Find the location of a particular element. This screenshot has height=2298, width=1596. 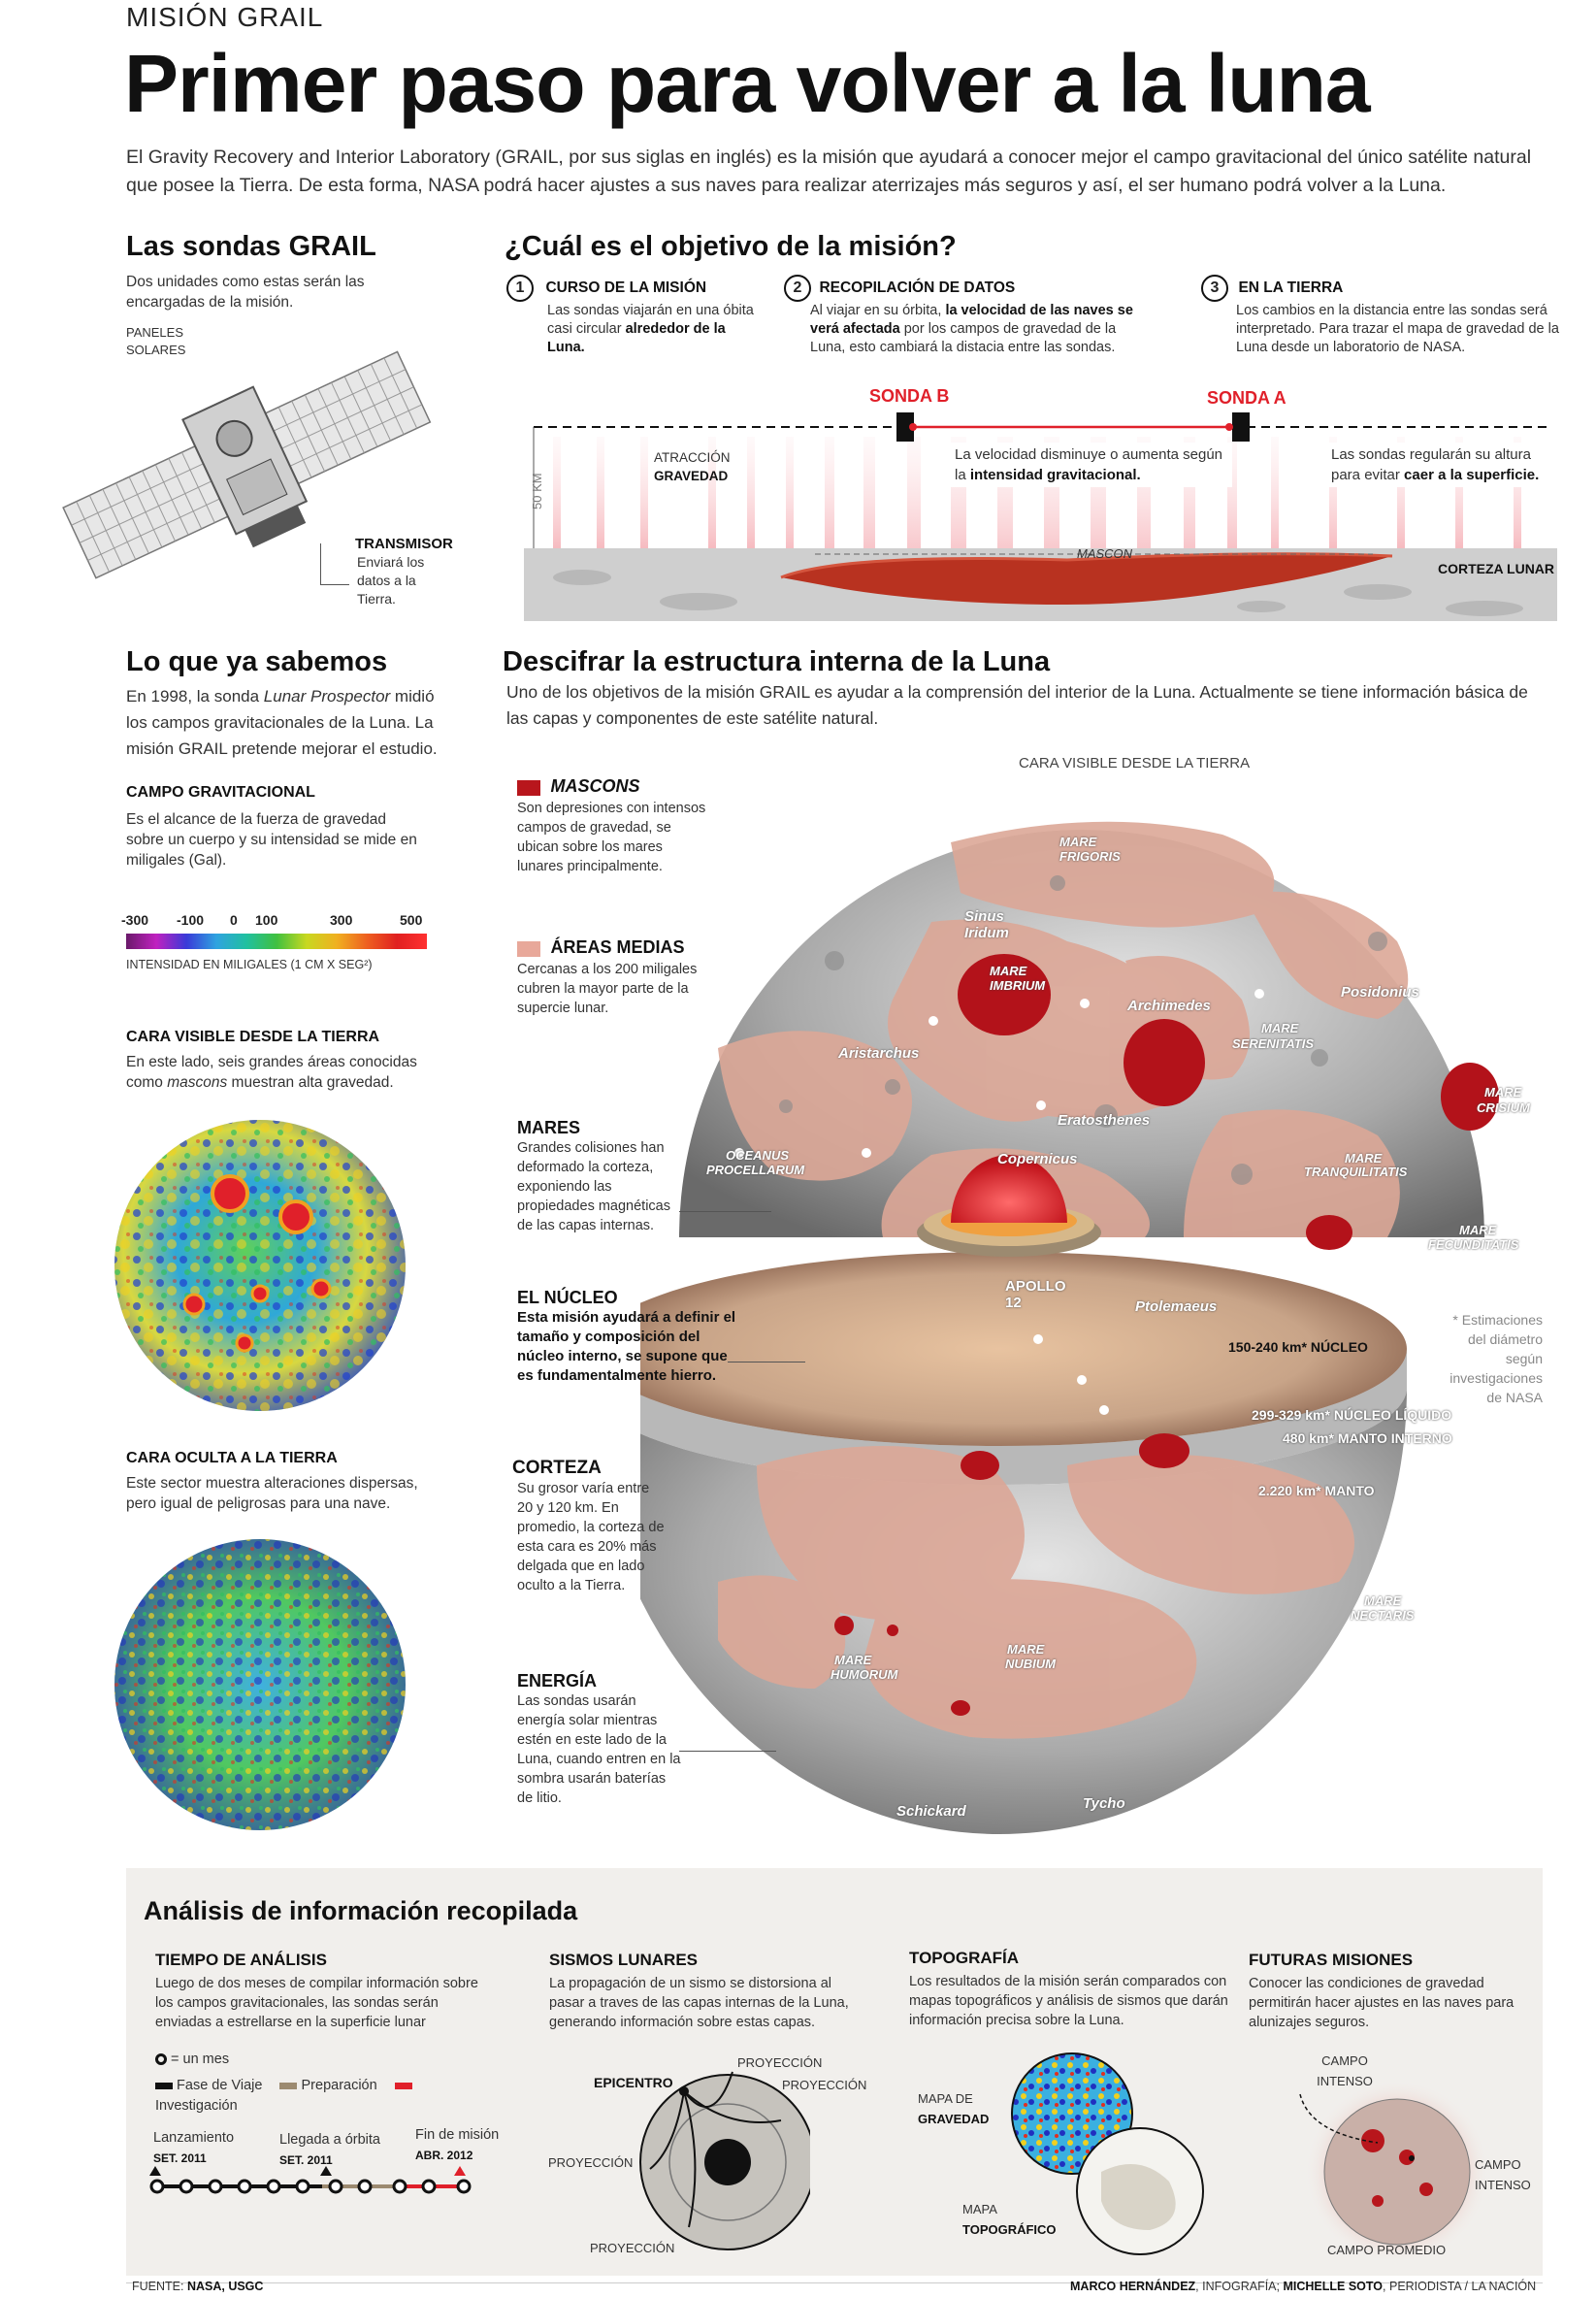

sondas-title: Las sondas GRAIL is located at coordinates (251, 246).